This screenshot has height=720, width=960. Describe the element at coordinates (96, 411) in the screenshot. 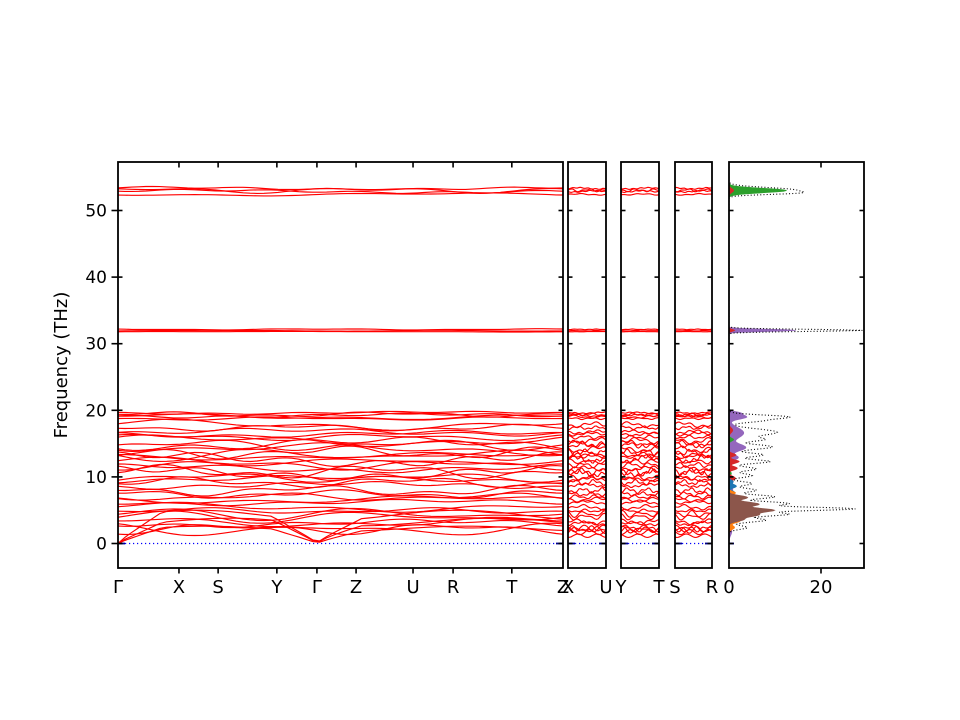

I see `y-tick-label: 20` at that location.